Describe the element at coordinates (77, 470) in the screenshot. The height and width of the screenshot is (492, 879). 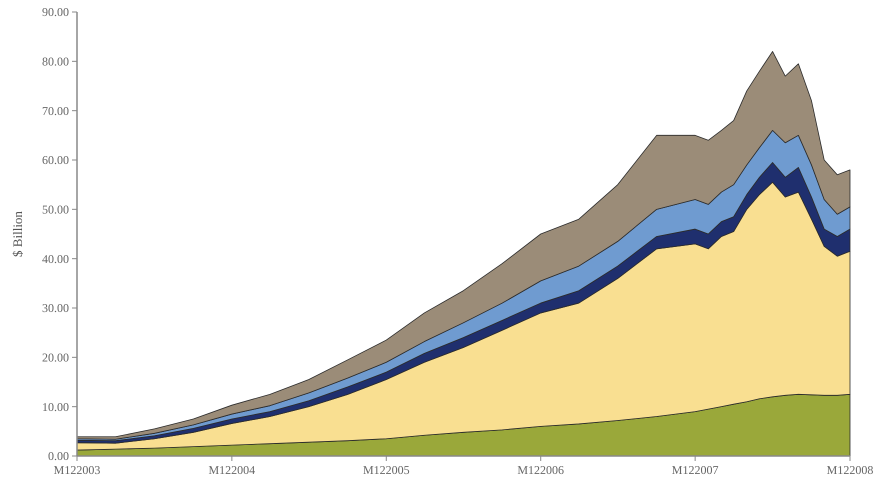
I see `x-tick-label: M122003` at that location.